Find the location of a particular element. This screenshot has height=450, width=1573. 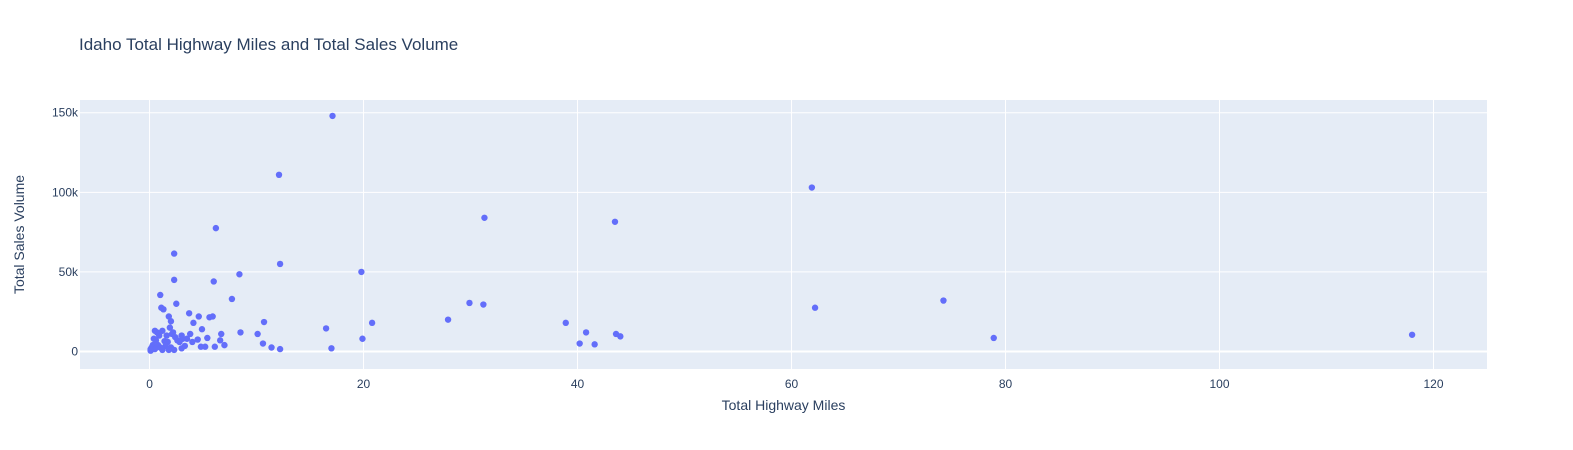

x-tick-label: 40 is located at coordinates (578, 384).